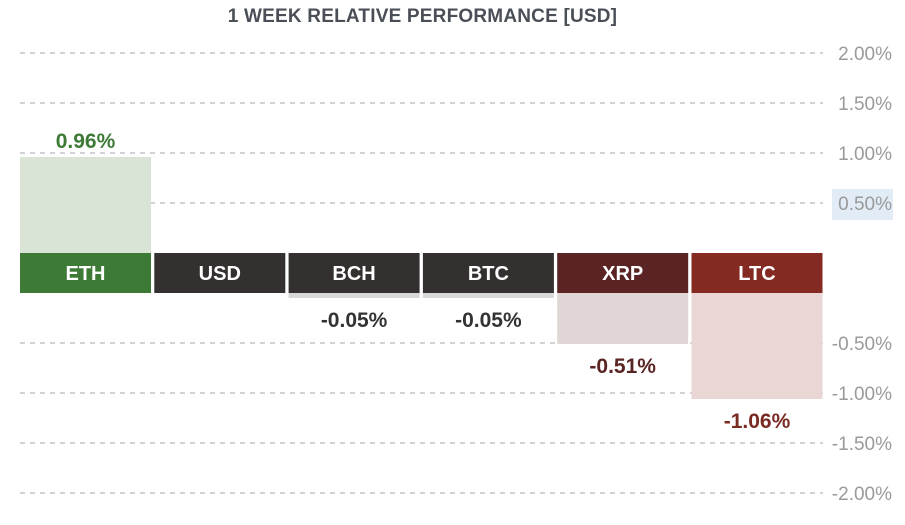 The width and height of the screenshot is (905, 525). I want to click on category-label-usd: USD, so click(220, 274).